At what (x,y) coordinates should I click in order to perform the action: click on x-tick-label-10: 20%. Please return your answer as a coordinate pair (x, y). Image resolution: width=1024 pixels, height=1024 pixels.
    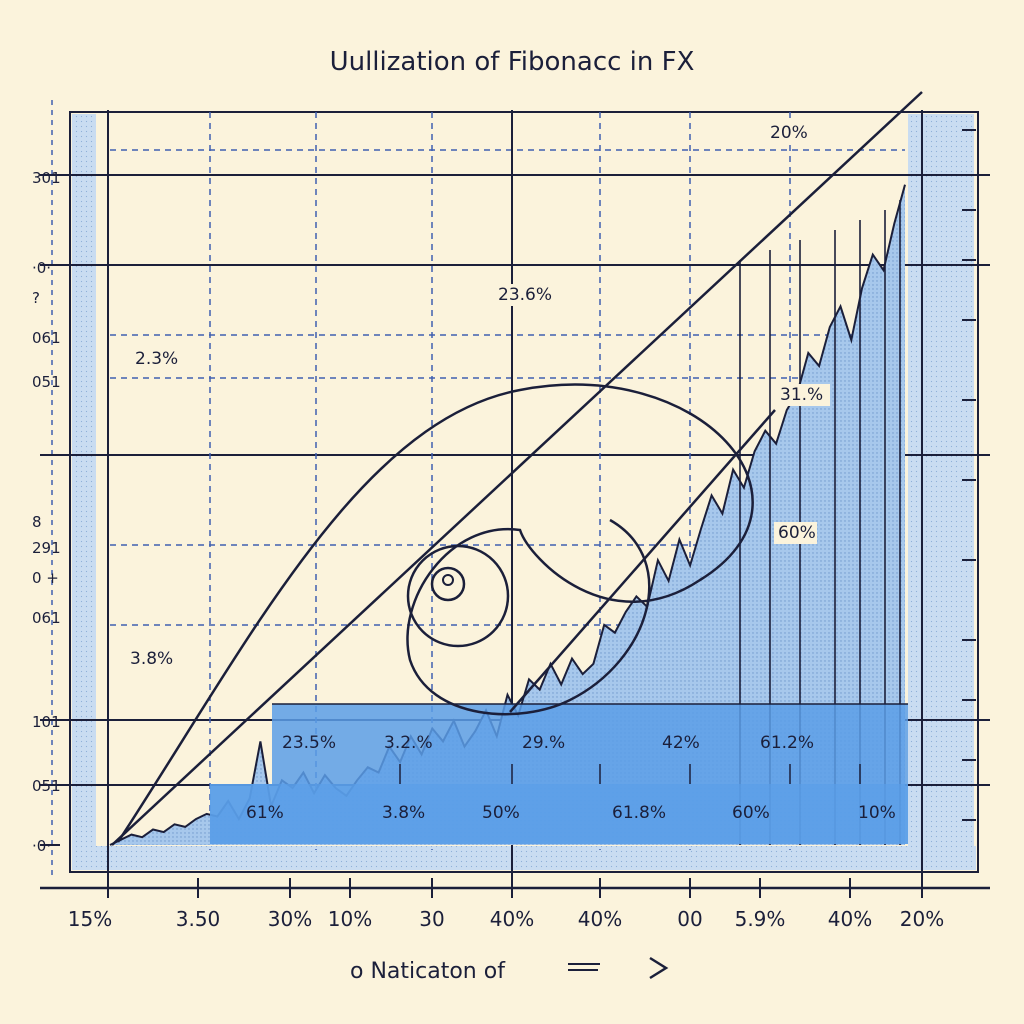
    Looking at the image, I should click on (922, 919).